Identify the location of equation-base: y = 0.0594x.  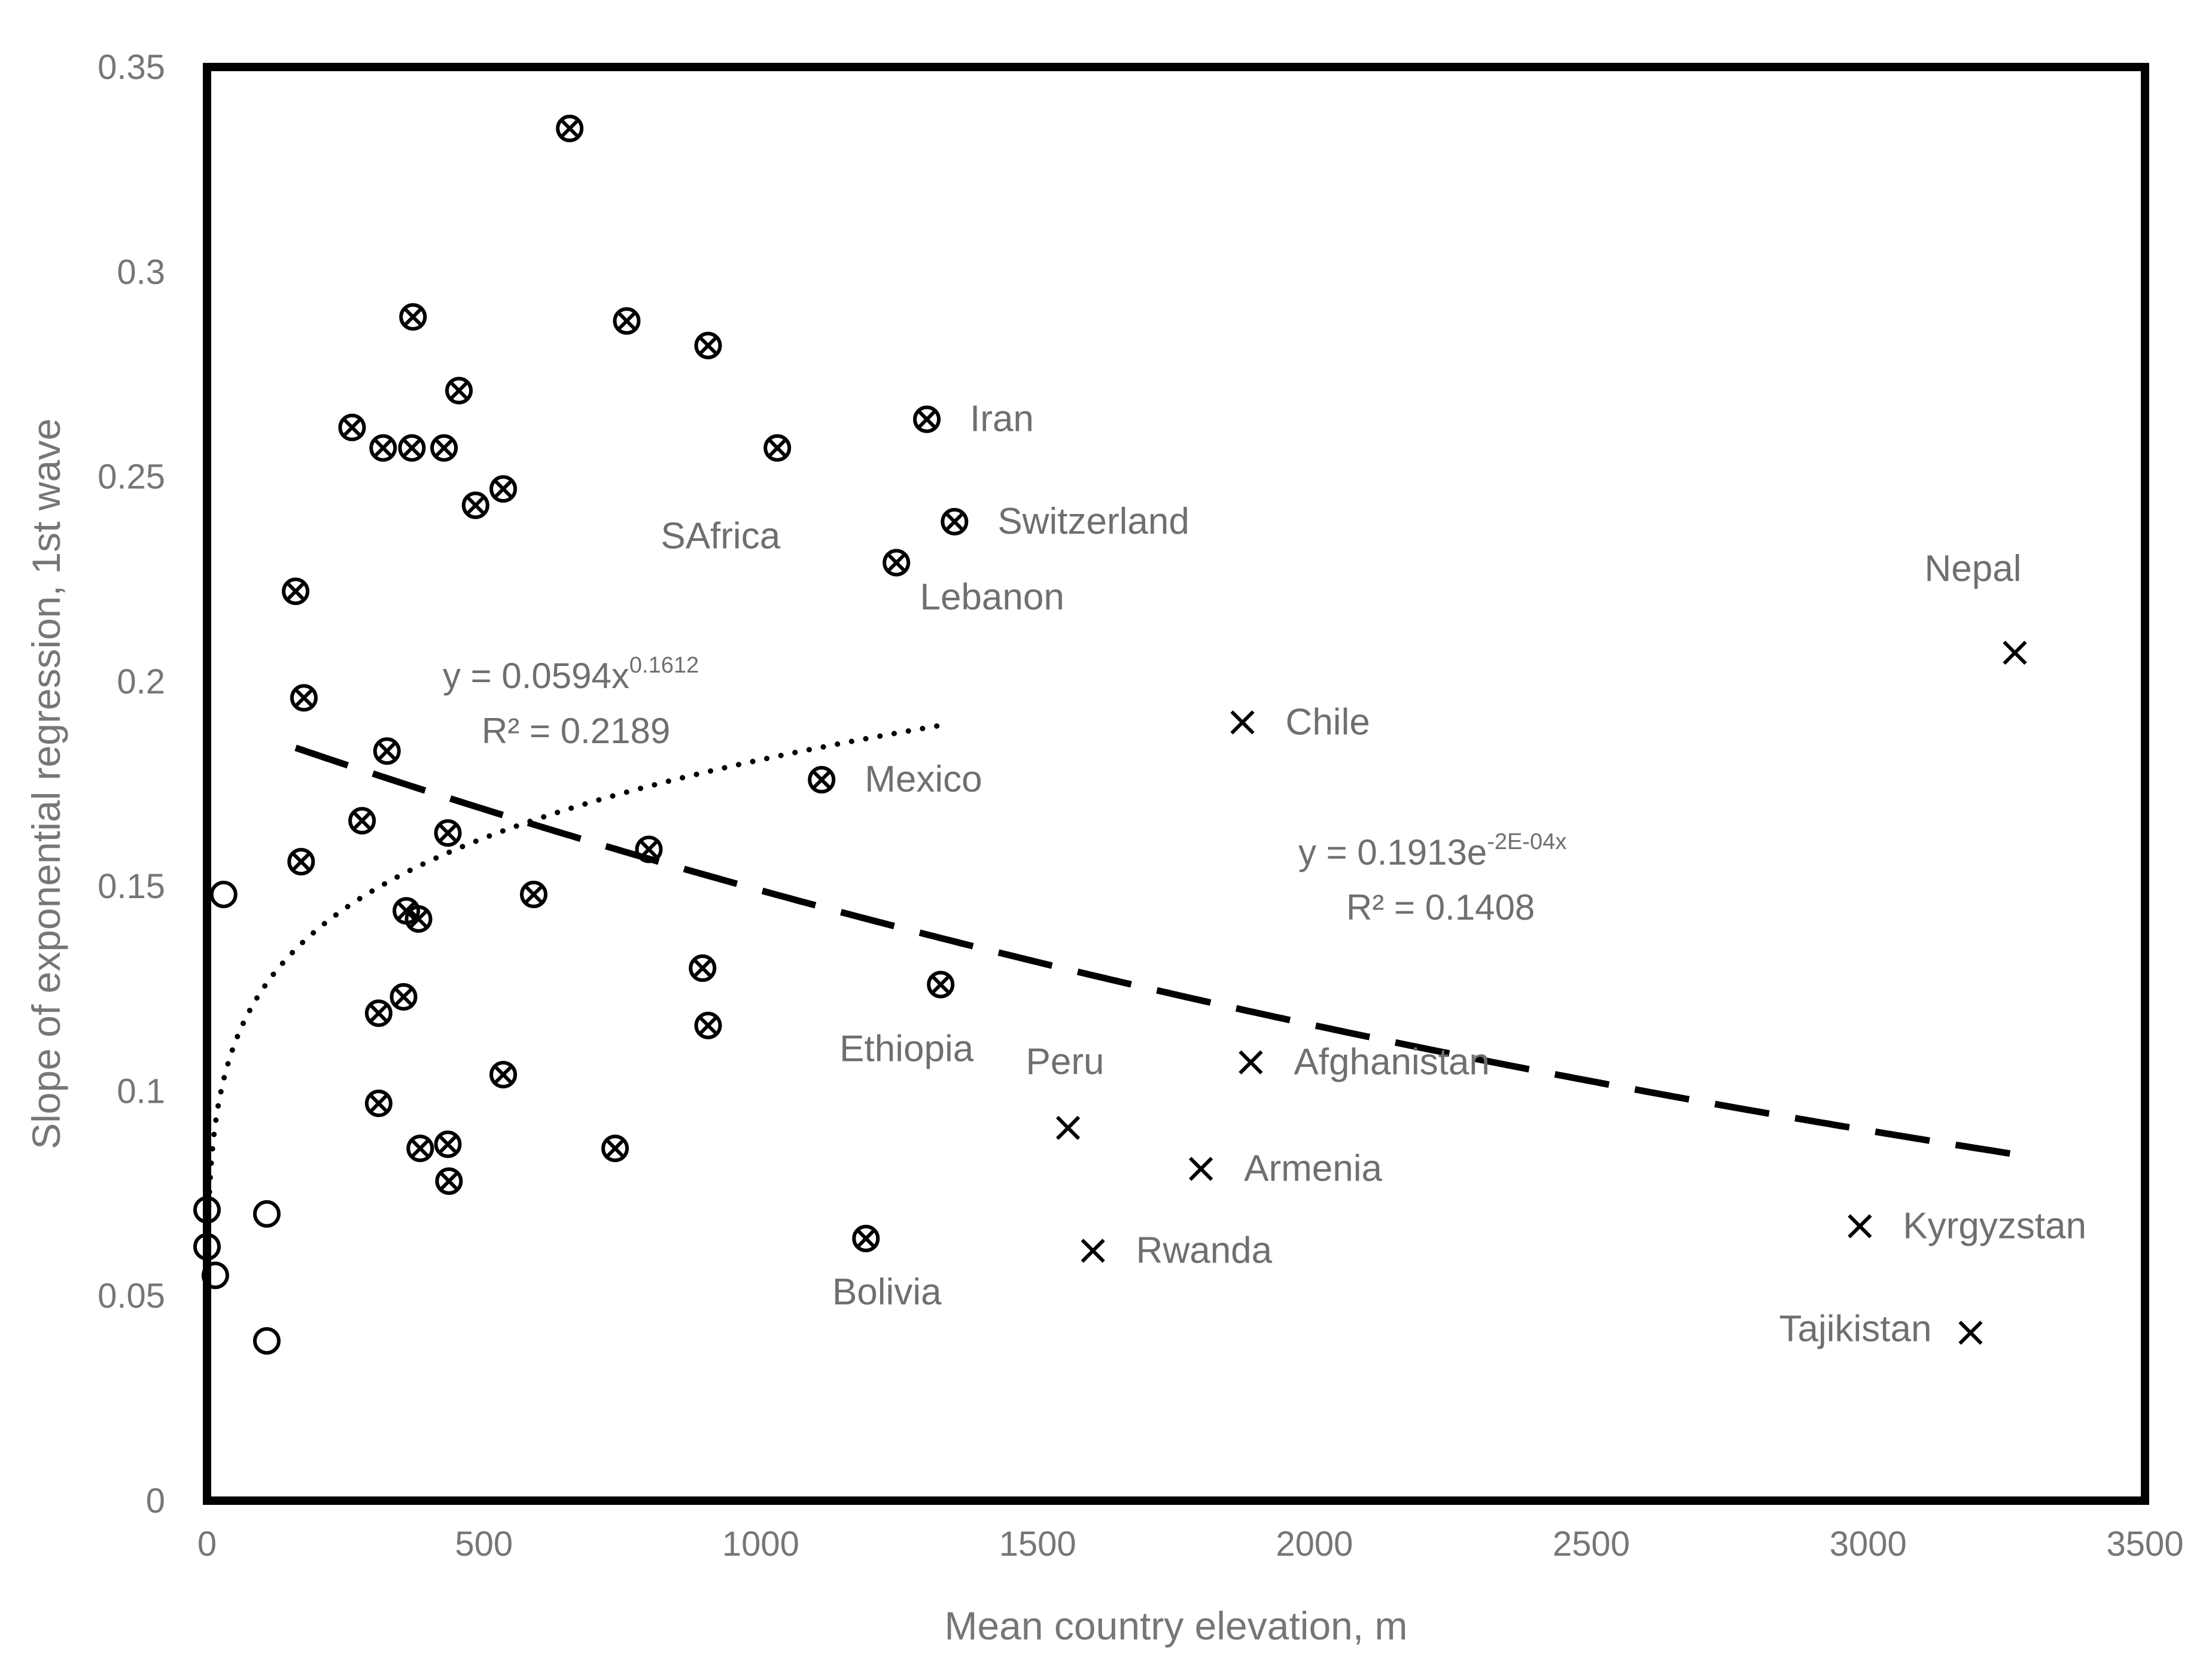
(536, 676).